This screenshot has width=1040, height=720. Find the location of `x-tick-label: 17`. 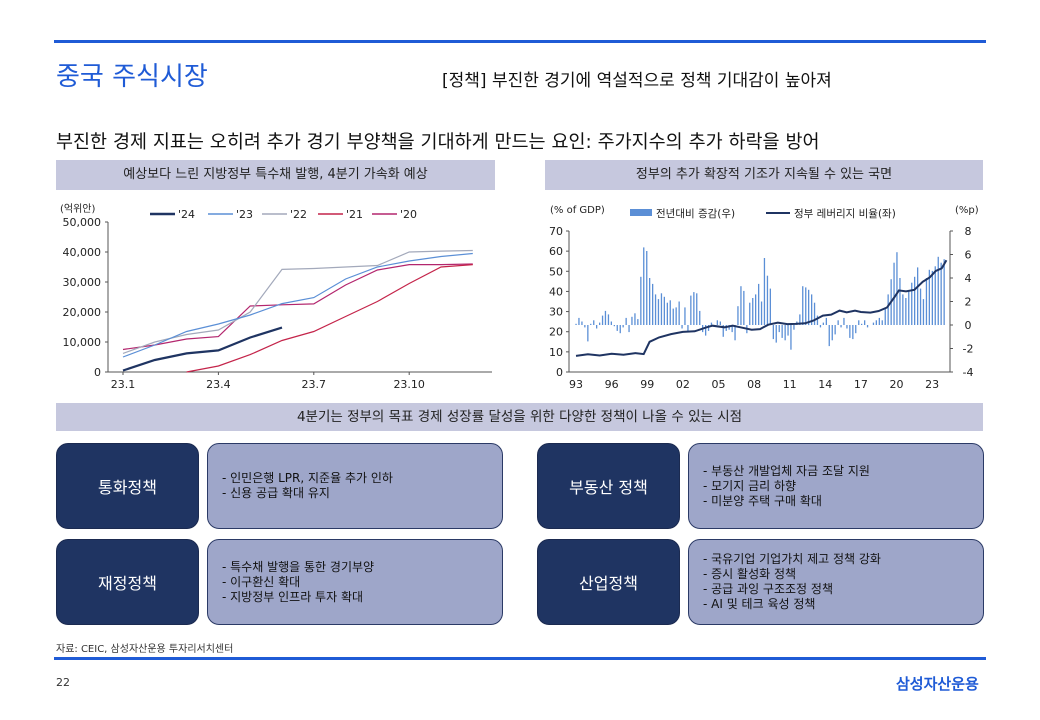

x-tick-label: 17 is located at coordinates (861, 384).